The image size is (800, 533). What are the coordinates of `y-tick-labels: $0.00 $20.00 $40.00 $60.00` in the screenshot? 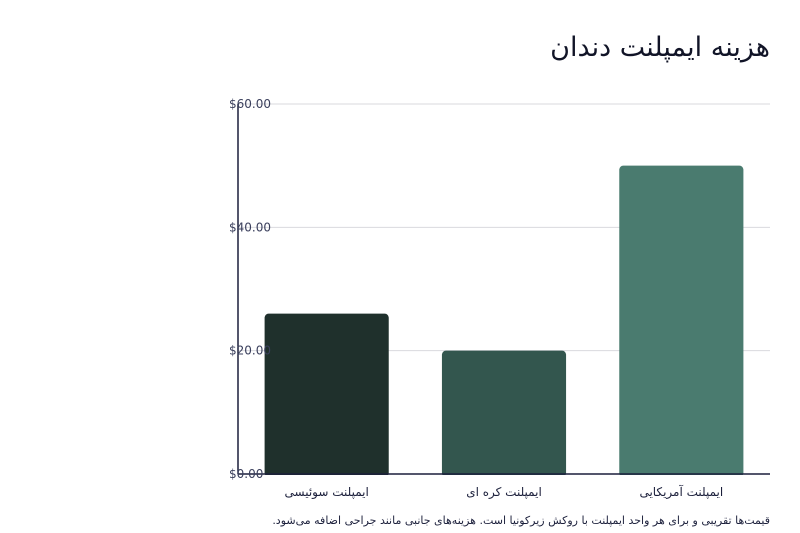 It's located at (250, 289).